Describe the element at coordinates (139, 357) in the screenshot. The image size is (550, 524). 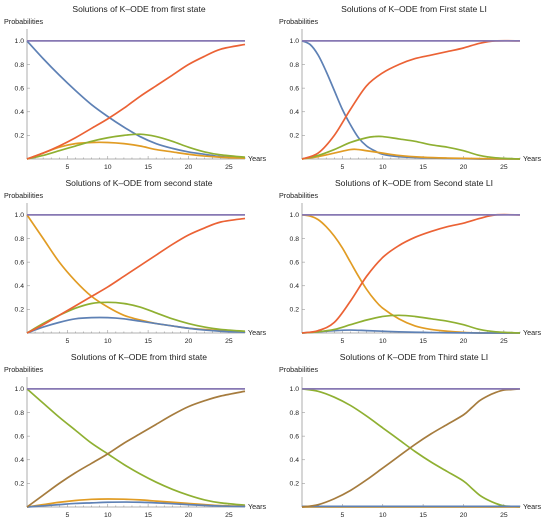
I see `chart-title: Solutions of K–ODE from third state` at that location.